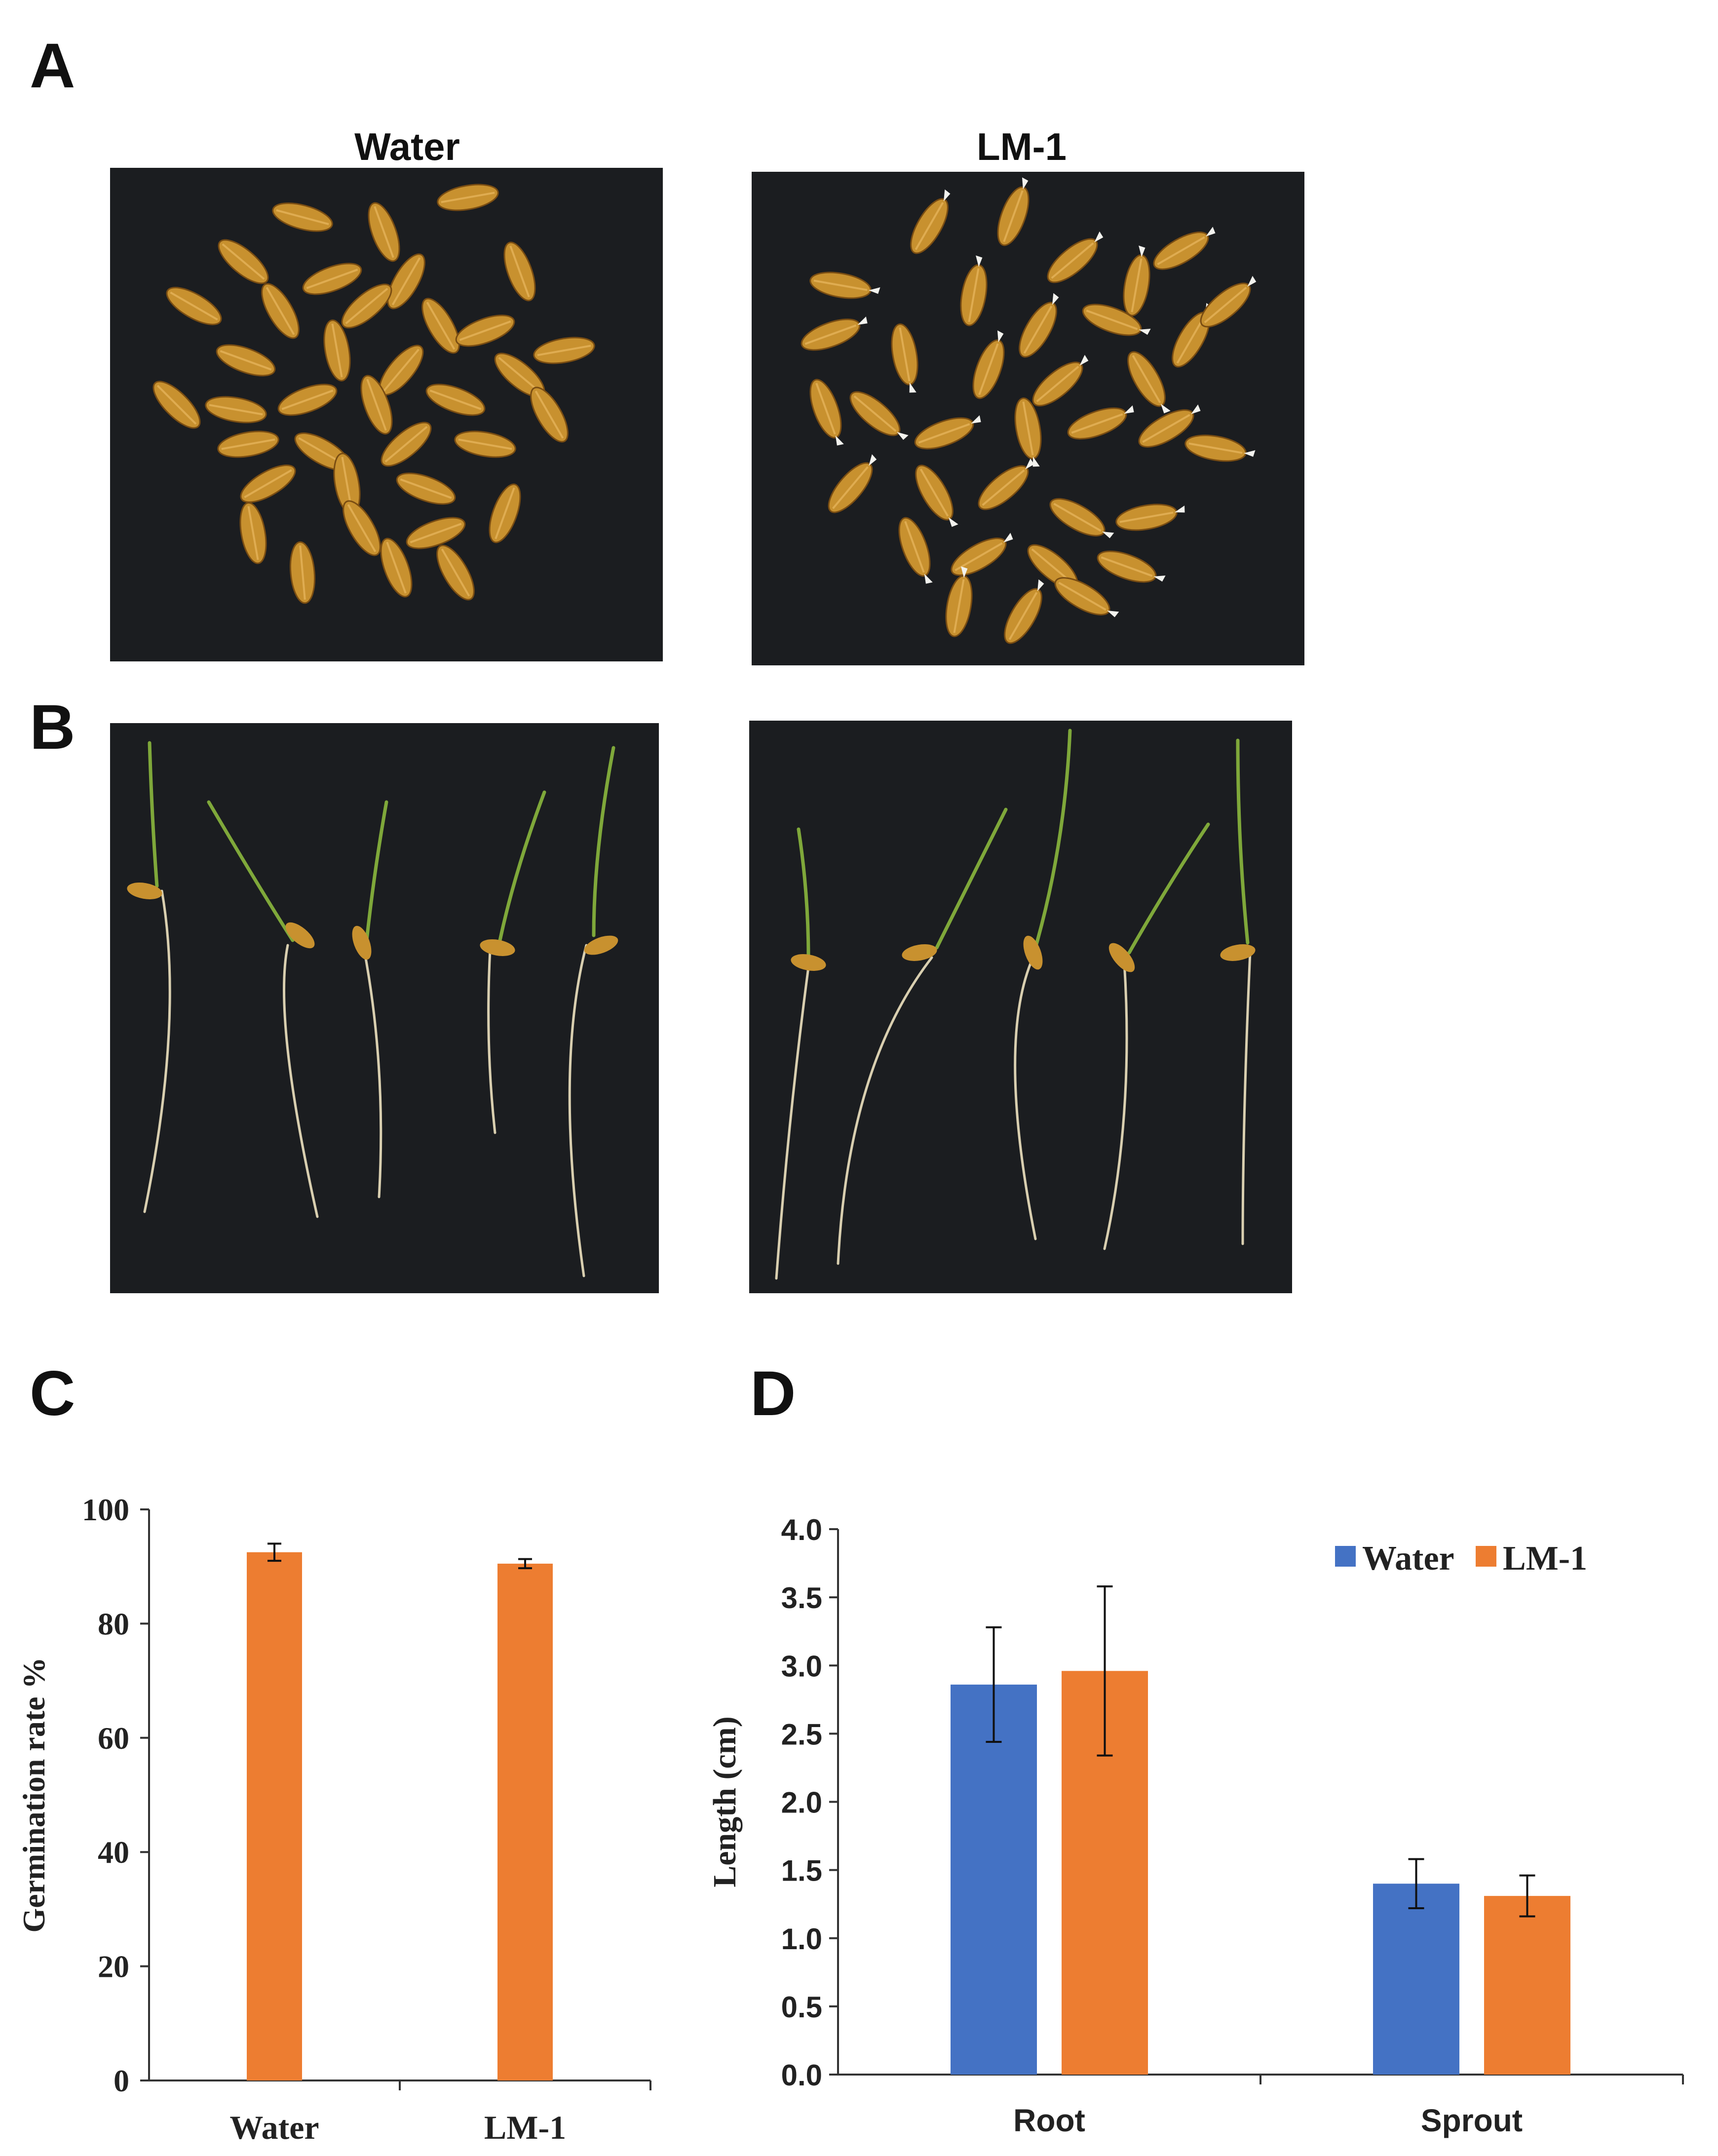 The height and width of the screenshot is (2156, 1718). Describe the element at coordinates (773, 1393) in the screenshot. I see `panel-d-letter: D` at that location.